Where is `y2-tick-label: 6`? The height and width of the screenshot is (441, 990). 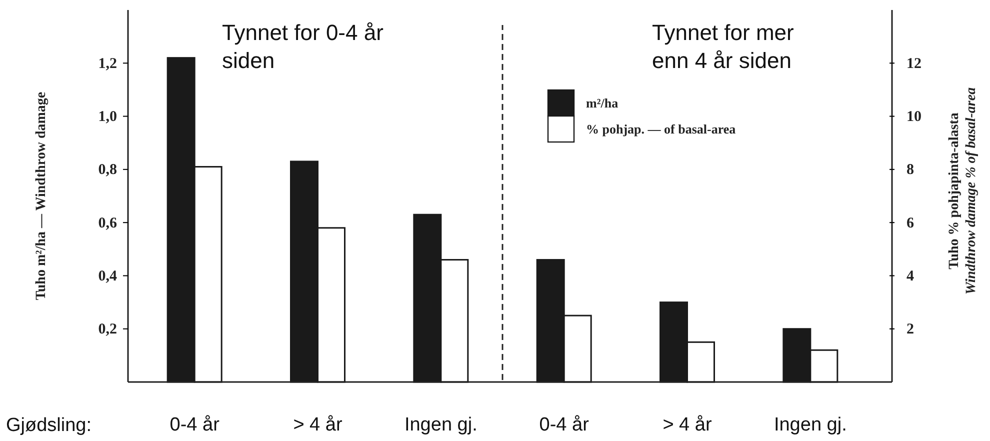 y2-tick-label: 6 is located at coordinates (910, 223).